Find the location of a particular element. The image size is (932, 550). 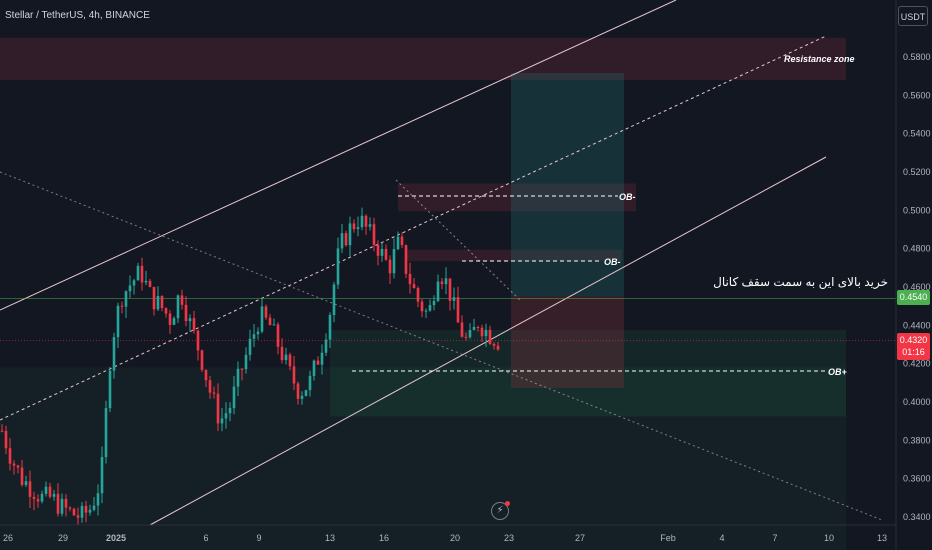

ob-middle-label: OB- is located at coordinates (612, 262).